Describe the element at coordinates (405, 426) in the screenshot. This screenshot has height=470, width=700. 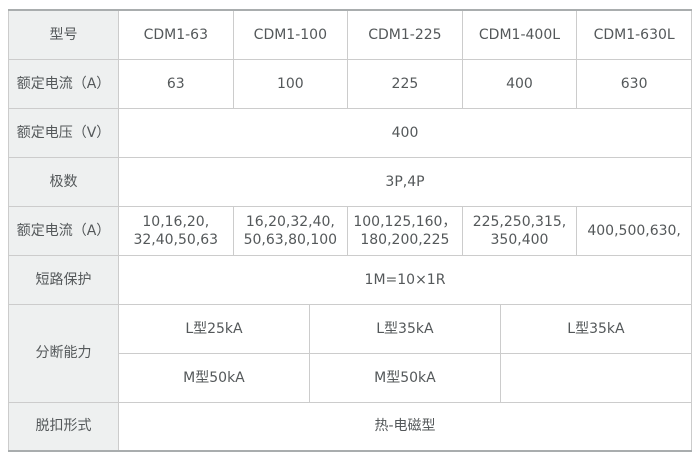
I see `trip-type-cell: 热-电磁型` at that location.